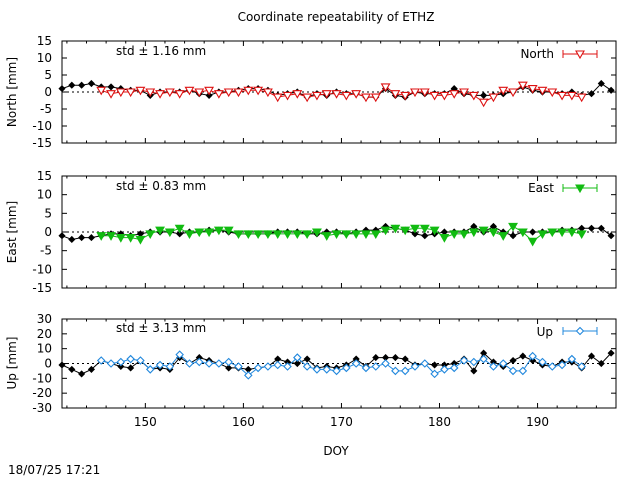  What do you see at coordinates (161, 51) in the screenshot?
I see `north-std-annotation: std ± 1.16 mm` at bounding box center [161, 51].